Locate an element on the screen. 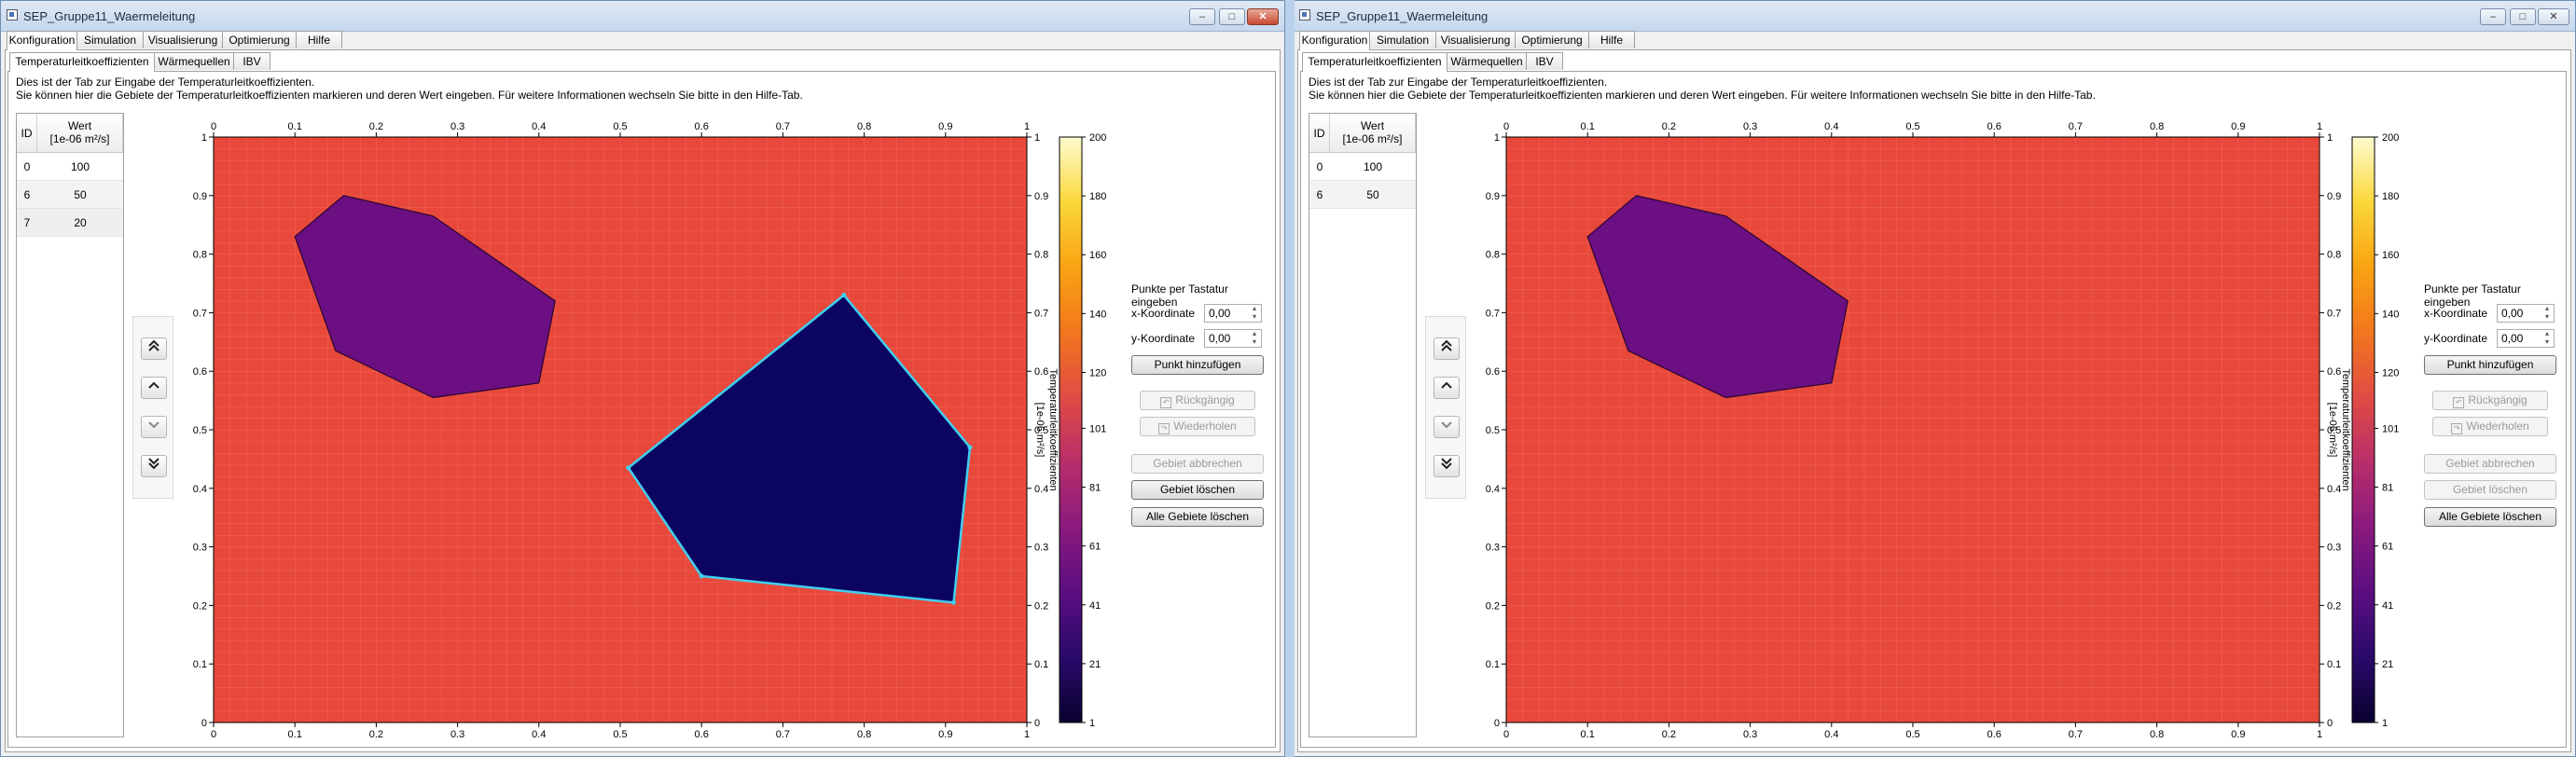 The height and width of the screenshot is (757, 2576). redo-label: Wiederholen is located at coordinates (2497, 426).